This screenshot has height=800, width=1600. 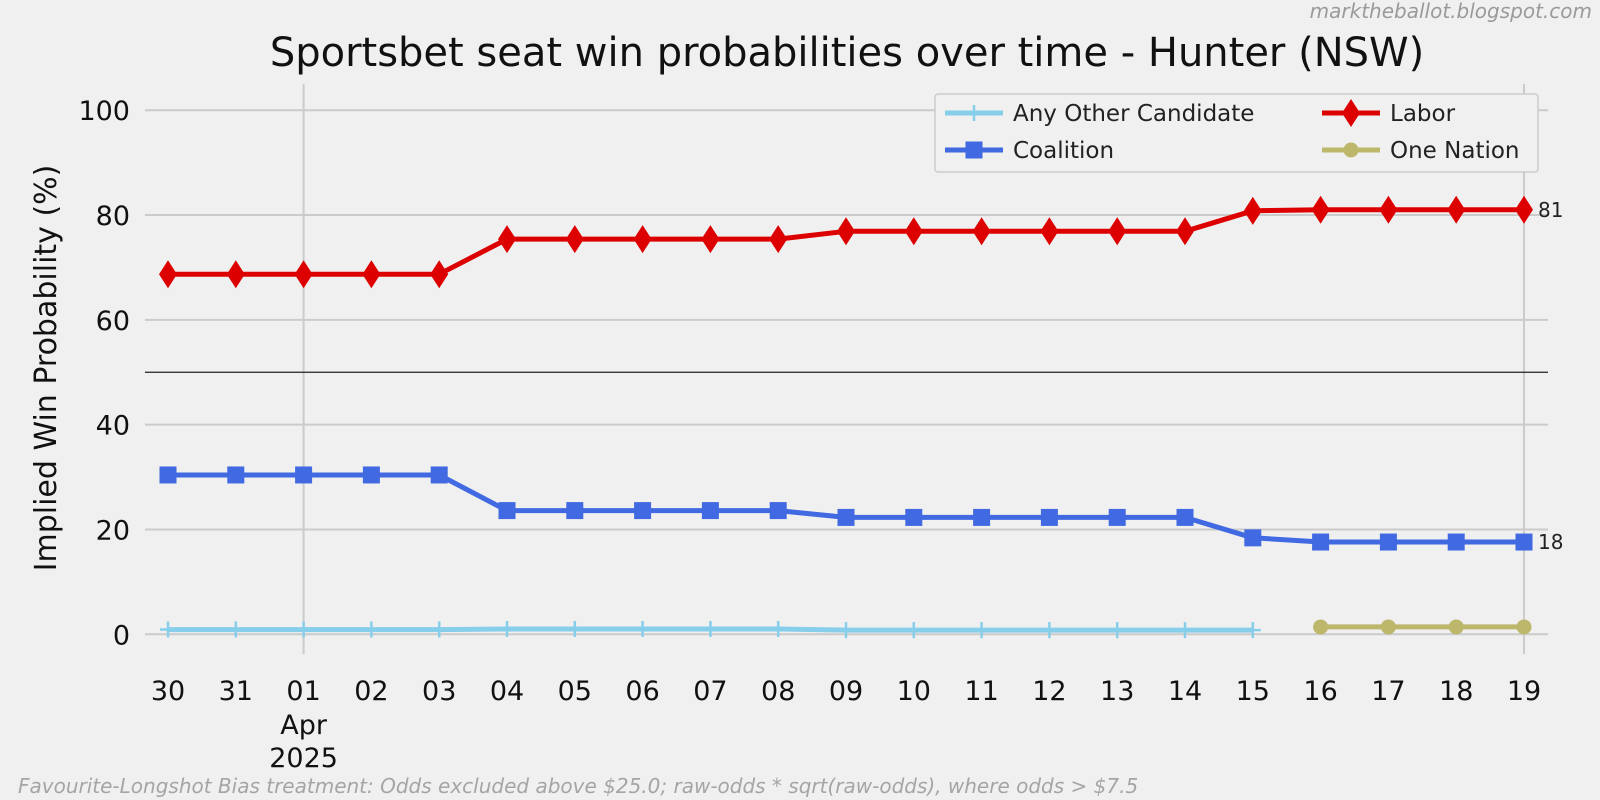 What do you see at coordinates (113, 426) in the screenshot?
I see `y-tick-label: 40` at bounding box center [113, 426].